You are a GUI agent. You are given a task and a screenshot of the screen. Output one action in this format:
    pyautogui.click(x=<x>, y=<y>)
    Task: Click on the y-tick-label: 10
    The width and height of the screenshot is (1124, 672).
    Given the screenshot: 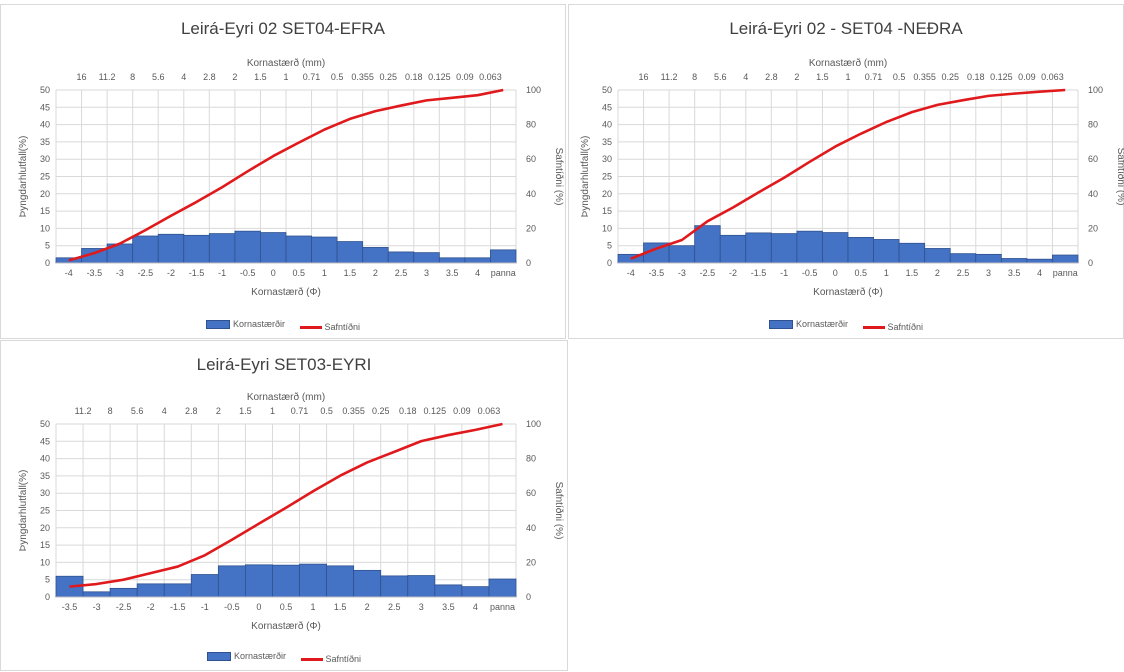 What is the action you would take?
    pyautogui.click(x=607, y=228)
    